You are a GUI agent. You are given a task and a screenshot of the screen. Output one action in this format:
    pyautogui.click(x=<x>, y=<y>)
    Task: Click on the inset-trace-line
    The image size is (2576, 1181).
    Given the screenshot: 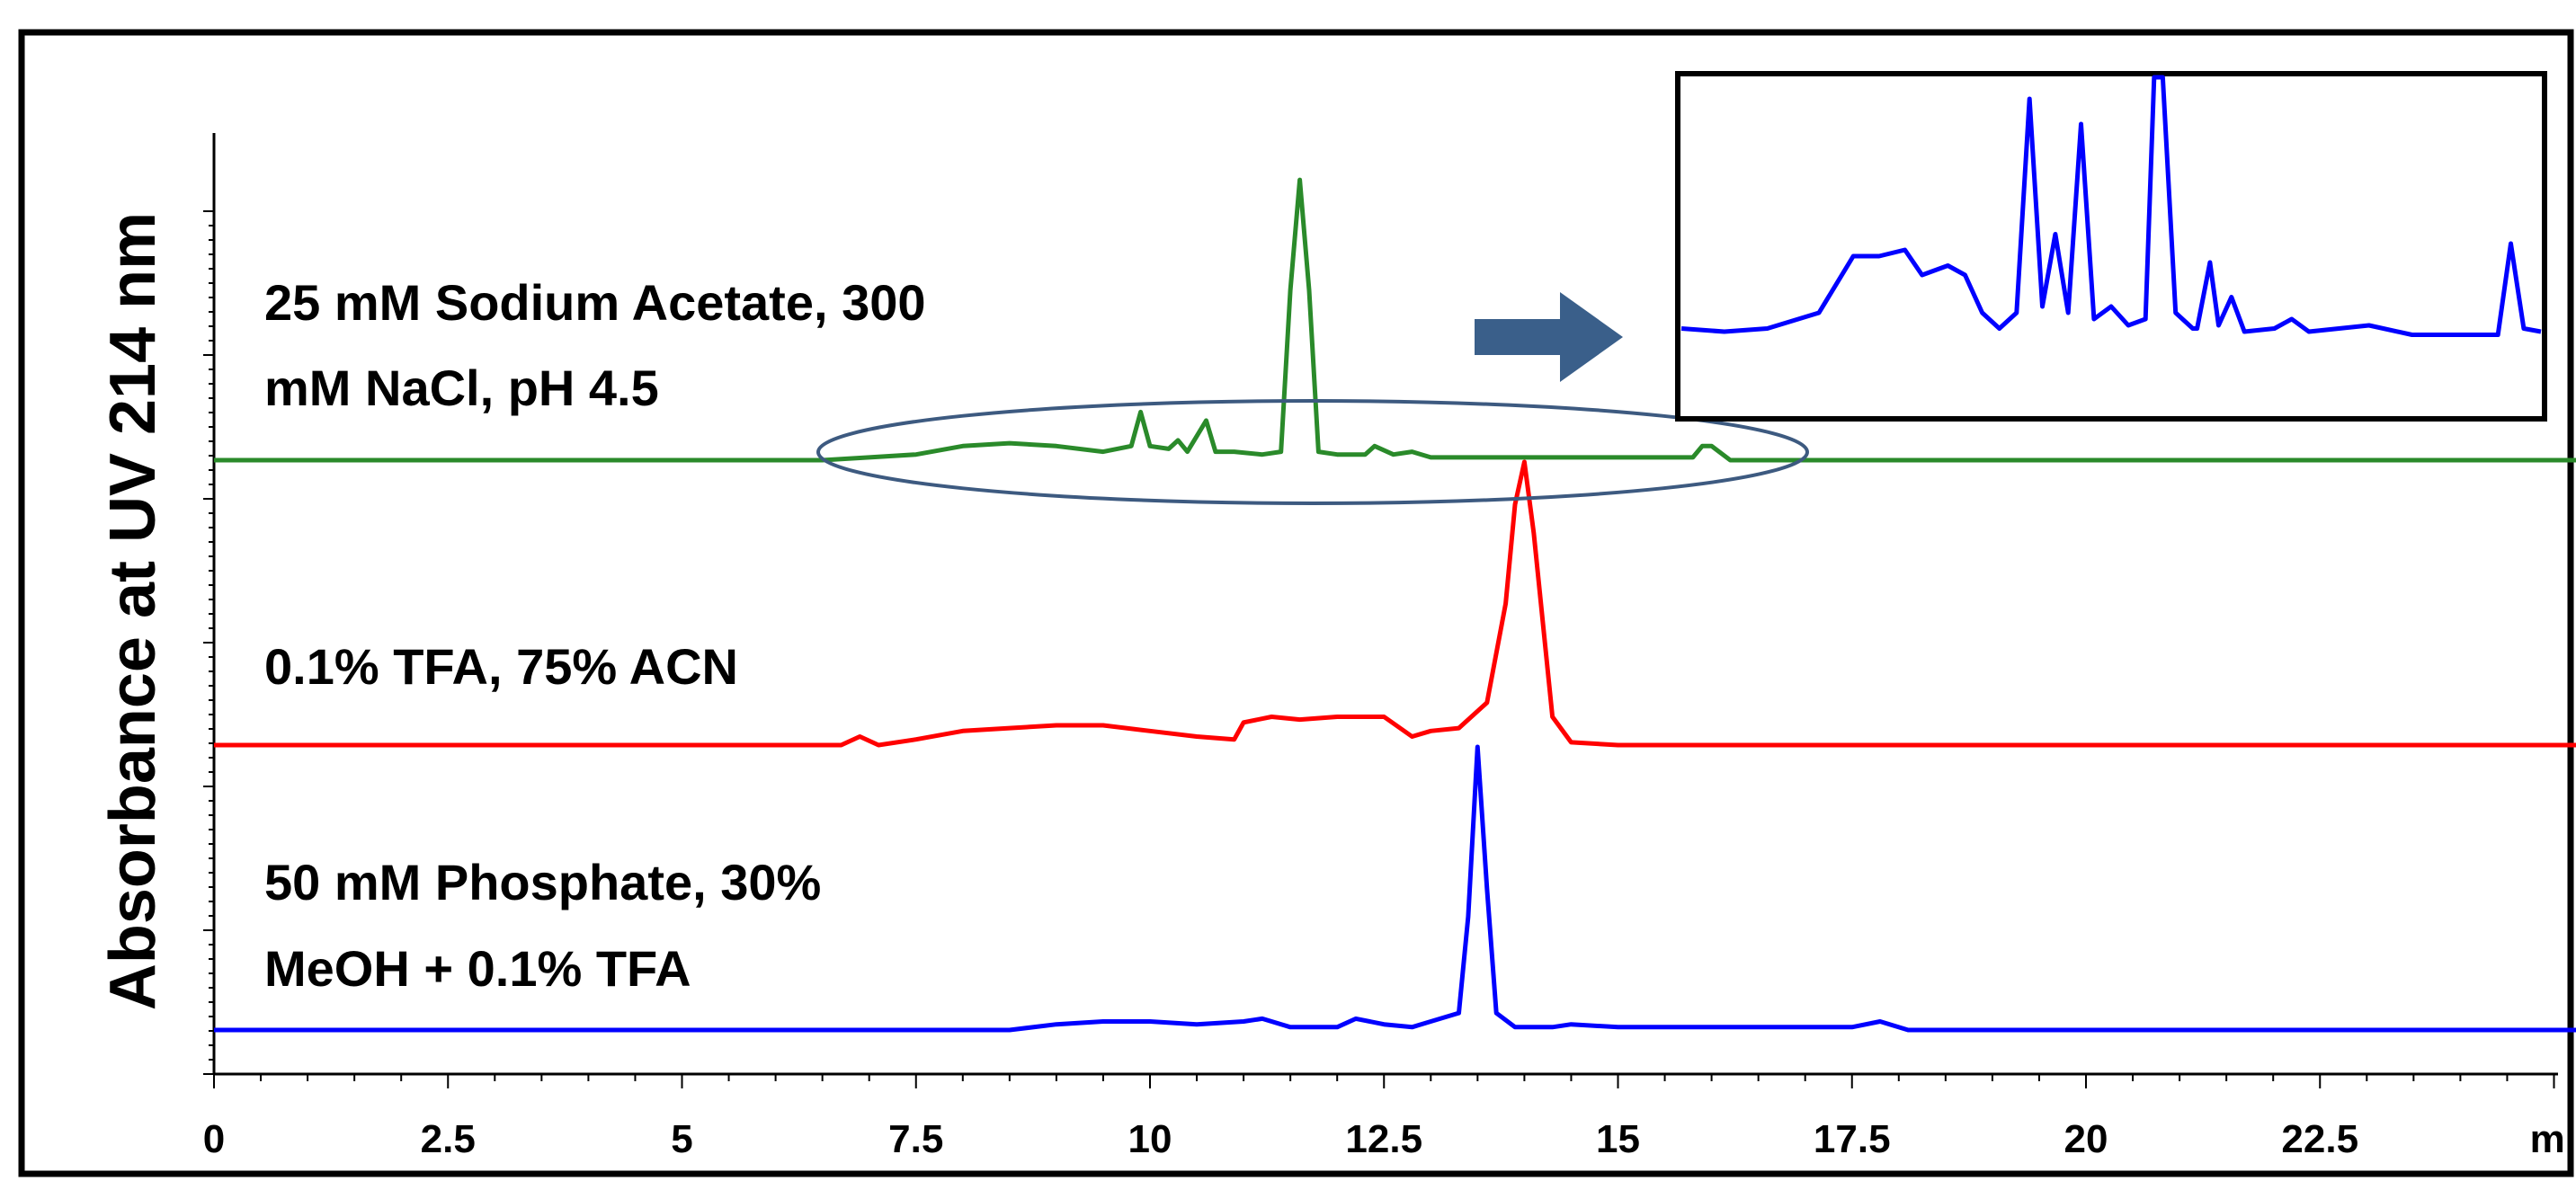 What is the action you would take?
    pyautogui.click(x=2111, y=206)
    